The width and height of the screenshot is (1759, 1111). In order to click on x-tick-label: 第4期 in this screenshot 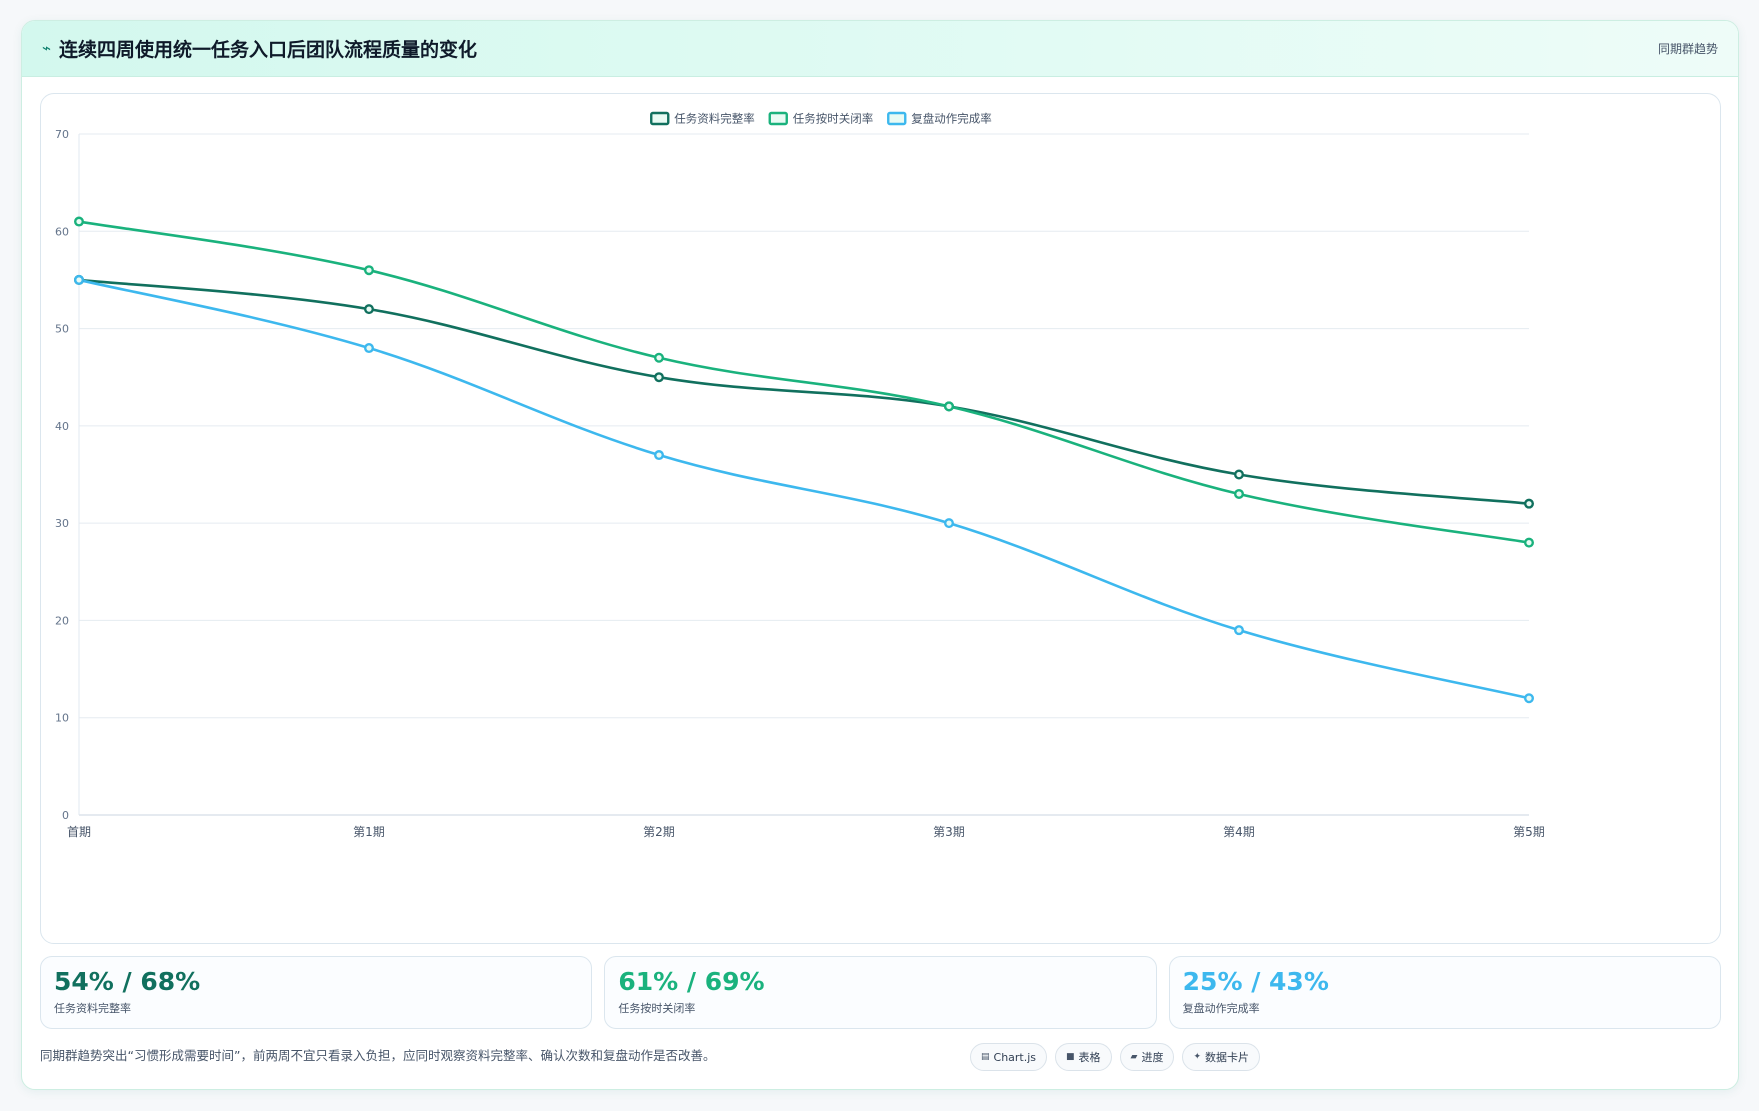, I will do `click(1239, 832)`.